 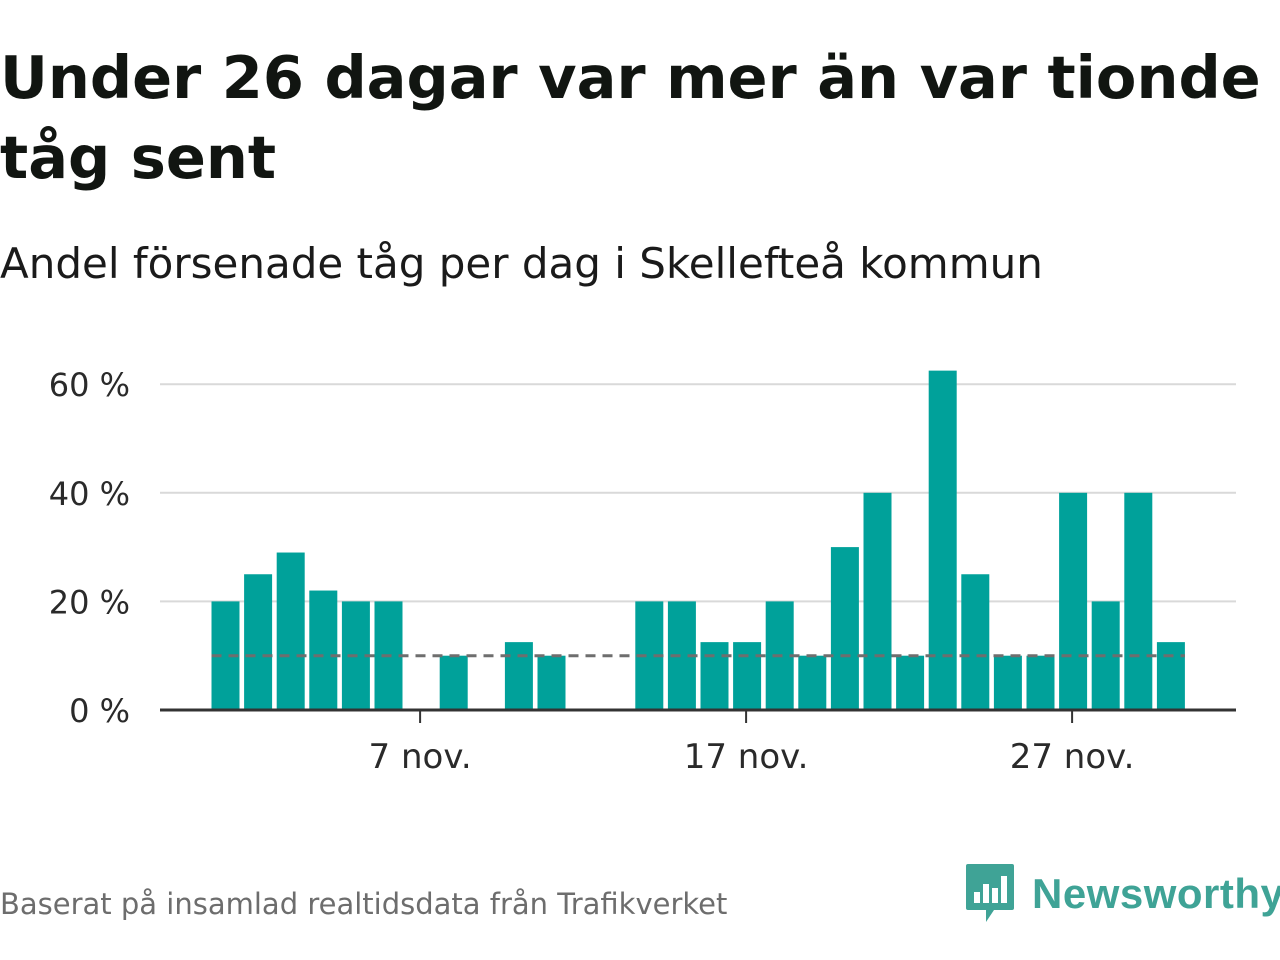 I want to click on x-axis-labels: 7 nov. 17 nov. 27 nov., so click(x=752, y=757).